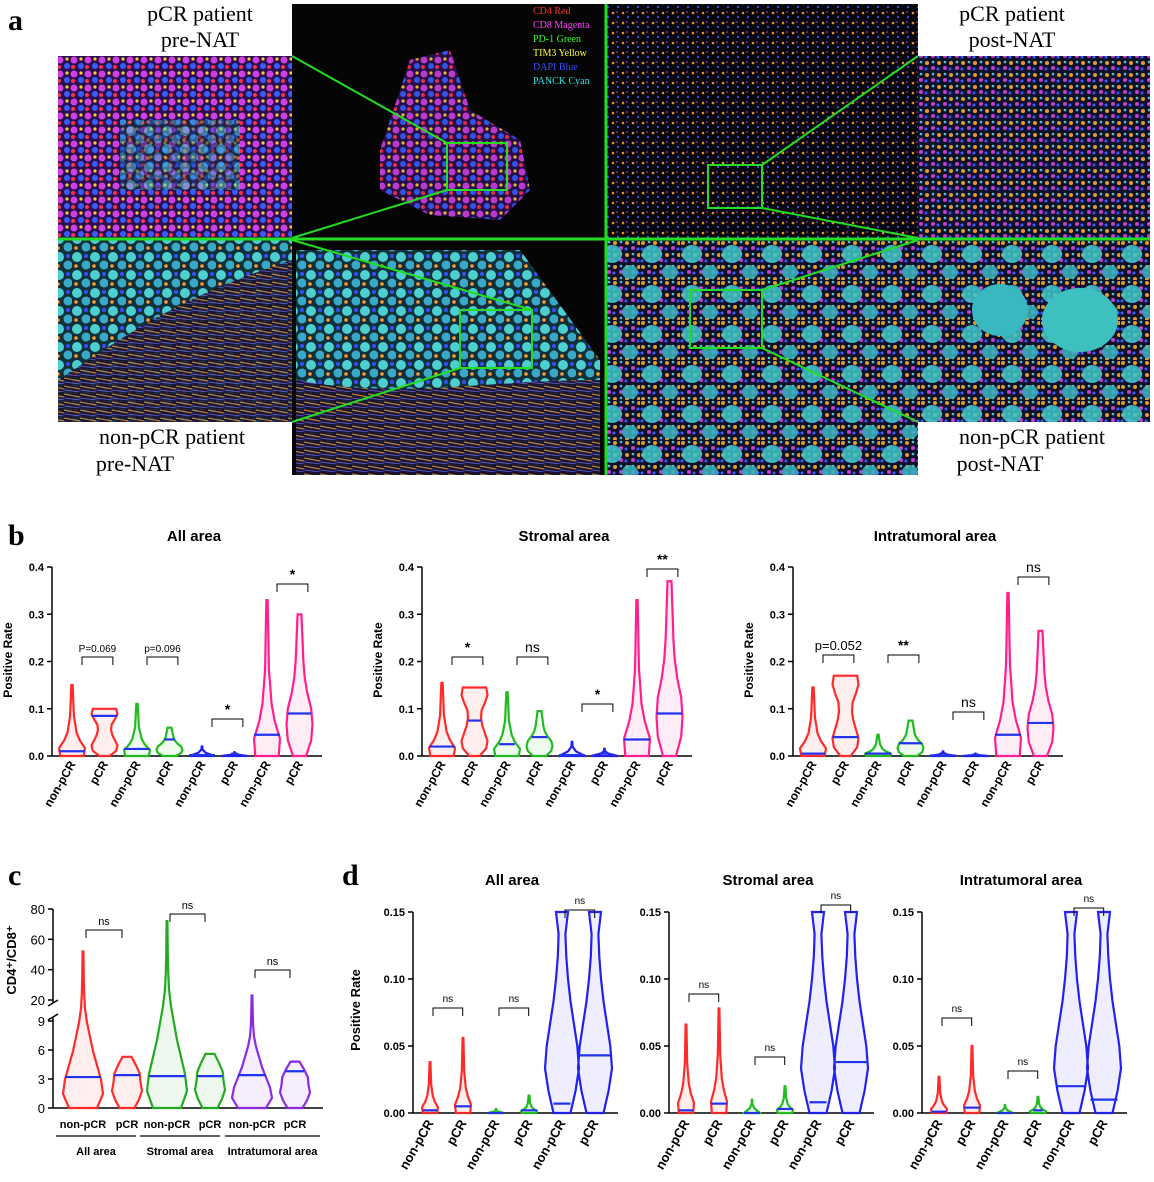 The image size is (1154, 1182). I want to click on label-pcr-post-1: pCR patient, so click(1012, 13).